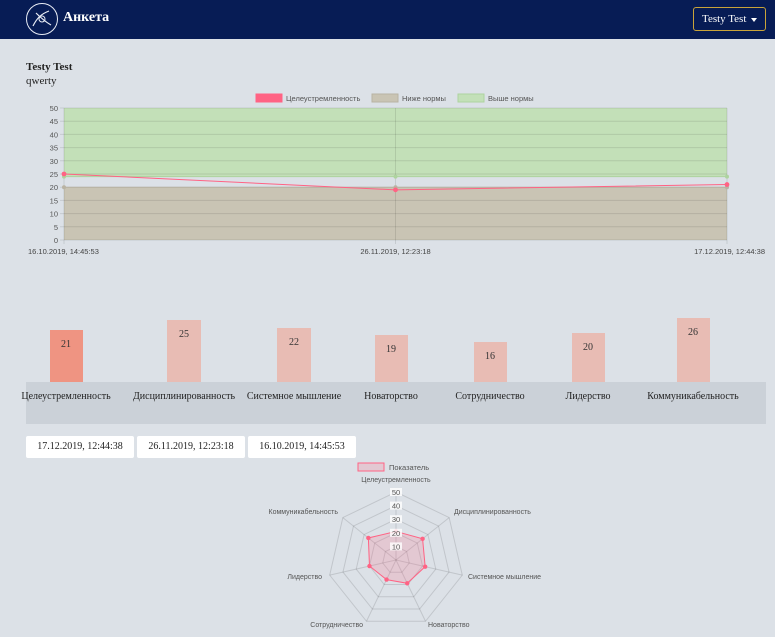 The image size is (775, 637). What do you see at coordinates (371, 467) in the screenshot?
I see `radar-legend-swatch` at bounding box center [371, 467].